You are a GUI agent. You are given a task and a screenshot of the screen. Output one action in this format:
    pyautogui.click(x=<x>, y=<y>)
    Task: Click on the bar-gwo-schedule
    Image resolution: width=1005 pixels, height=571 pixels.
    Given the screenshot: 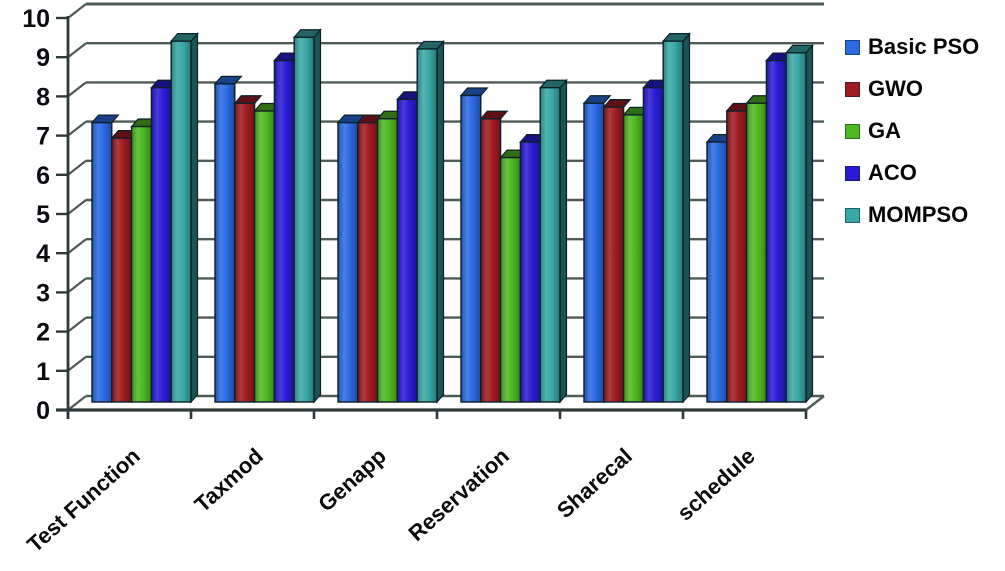 What is the action you would take?
    pyautogui.click(x=737, y=256)
    